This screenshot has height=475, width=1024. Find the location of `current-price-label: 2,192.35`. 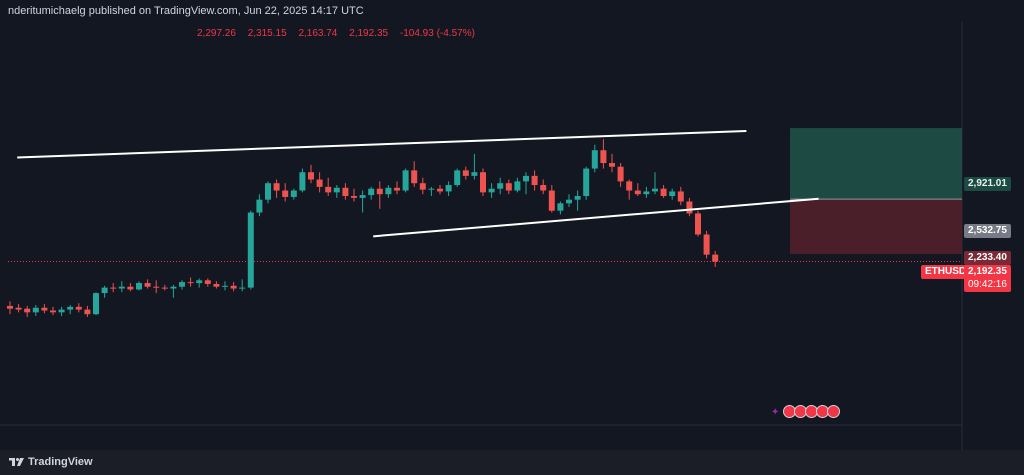

current-price-label: 2,192.35 is located at coordinates (987, 272).